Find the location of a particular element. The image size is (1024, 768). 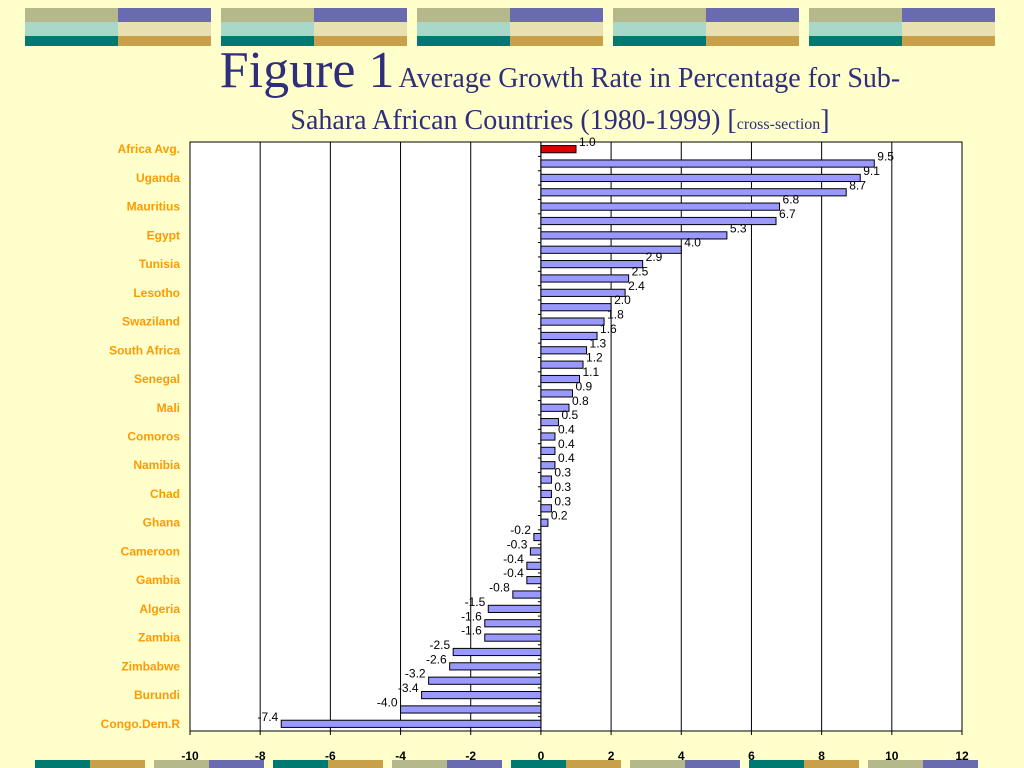

data-label: -2.5 is located at coordinates (439, 645).